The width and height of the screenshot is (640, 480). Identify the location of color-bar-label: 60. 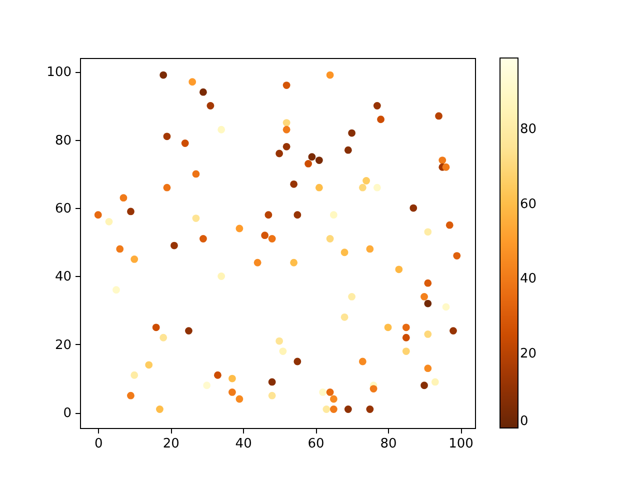
(528, 204).